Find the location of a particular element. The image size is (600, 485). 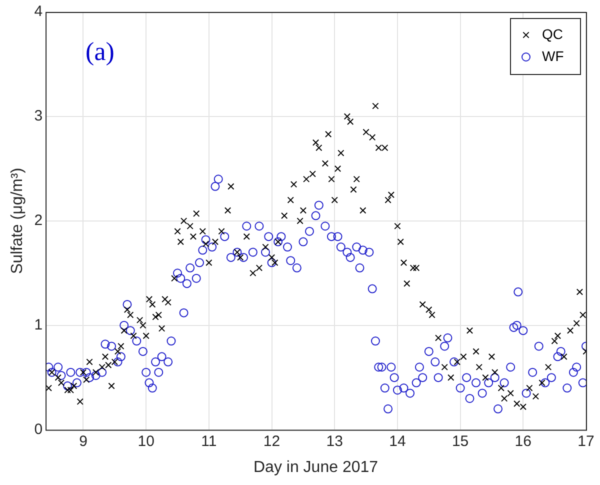

y-tick-label: 4 is located at coordinates (38, 11).